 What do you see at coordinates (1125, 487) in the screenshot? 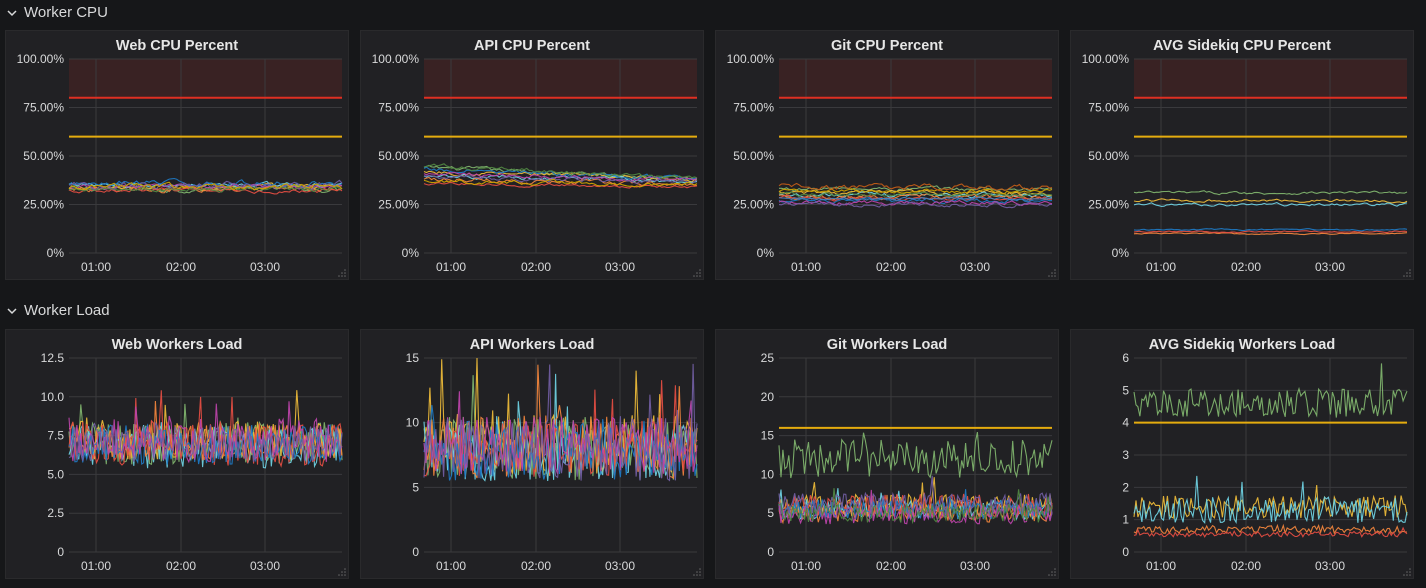
I see `y-tick-label: 2` at bounding box center [1125, 487].